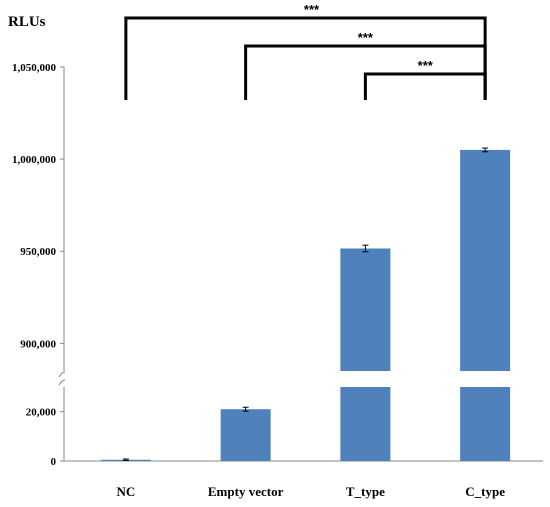 The width and height of the screenshot is (550, 507). Describe the element at coordinates (246, 491) in the screenshot. I see `category-label: Empty vector` at that location.